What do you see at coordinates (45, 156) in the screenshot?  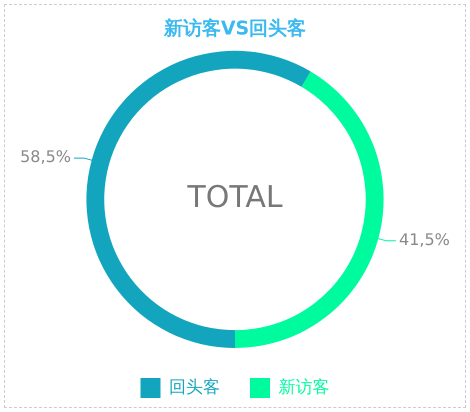 I see `data-label: 58,5%` at bounding box center [45, 156].